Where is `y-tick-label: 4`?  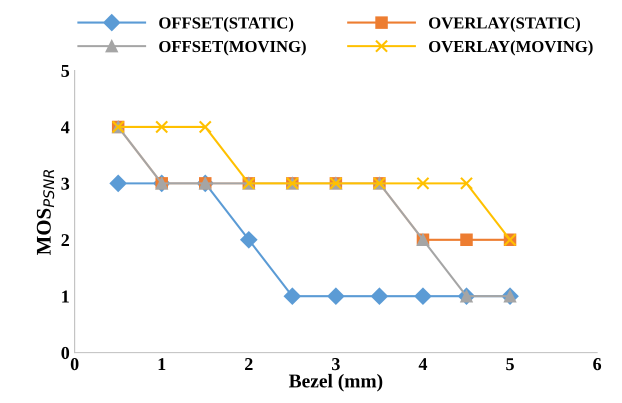
y-tick-label: 4 is located at coordinates (65, 127).